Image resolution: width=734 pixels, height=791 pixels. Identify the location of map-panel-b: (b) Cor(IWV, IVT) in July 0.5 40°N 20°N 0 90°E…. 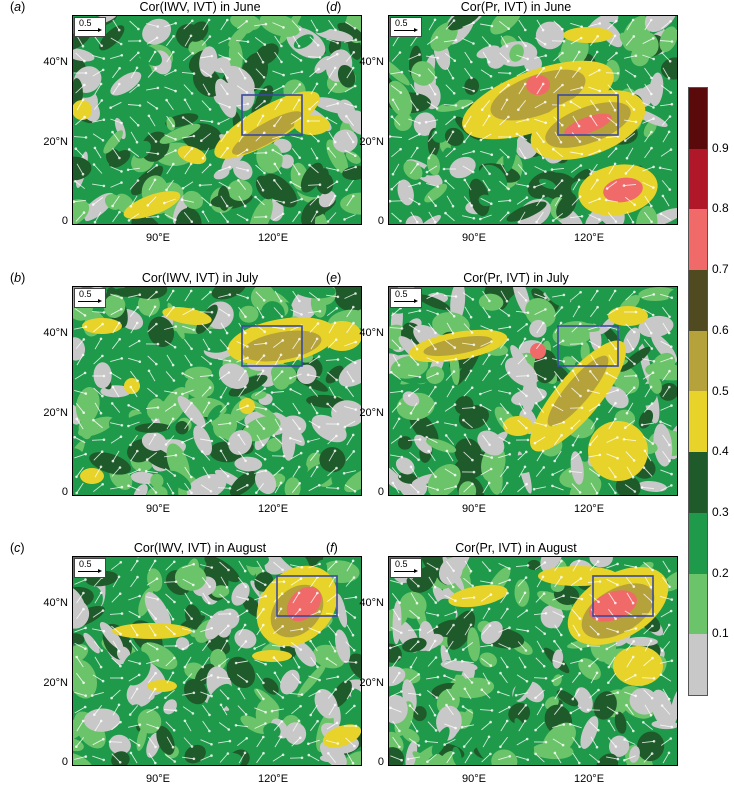
(186, 393).